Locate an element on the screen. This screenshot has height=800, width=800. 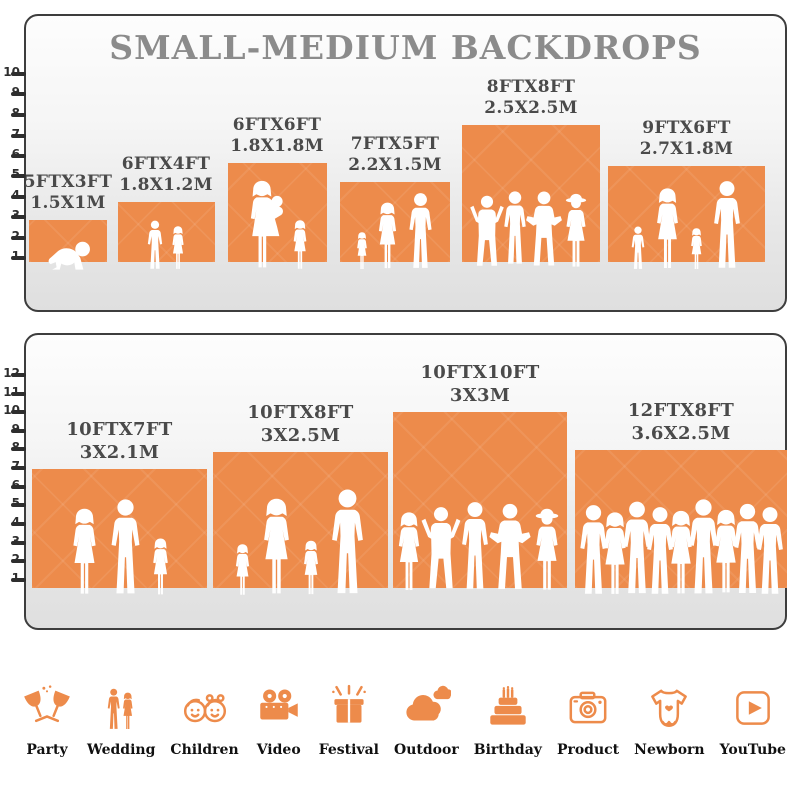
category-youtube: YouTube is located at coordinates (753, 708).